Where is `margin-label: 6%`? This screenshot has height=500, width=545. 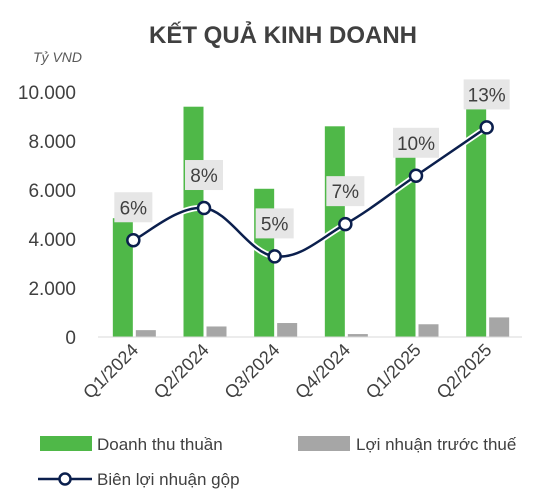
margin-label: 6% is located at coordinates (134, 208).